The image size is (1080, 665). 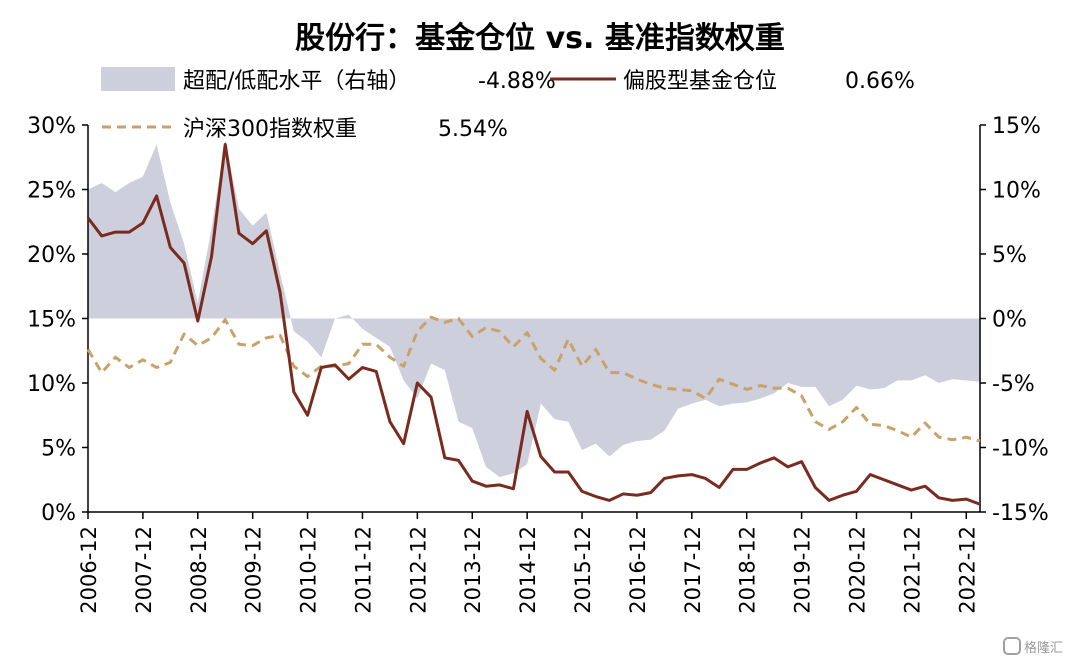 What do you see at coordinates (363, 570) in the screenshot?
I see `x-tick-label: 2011-12` at bounding box center [363, 570].